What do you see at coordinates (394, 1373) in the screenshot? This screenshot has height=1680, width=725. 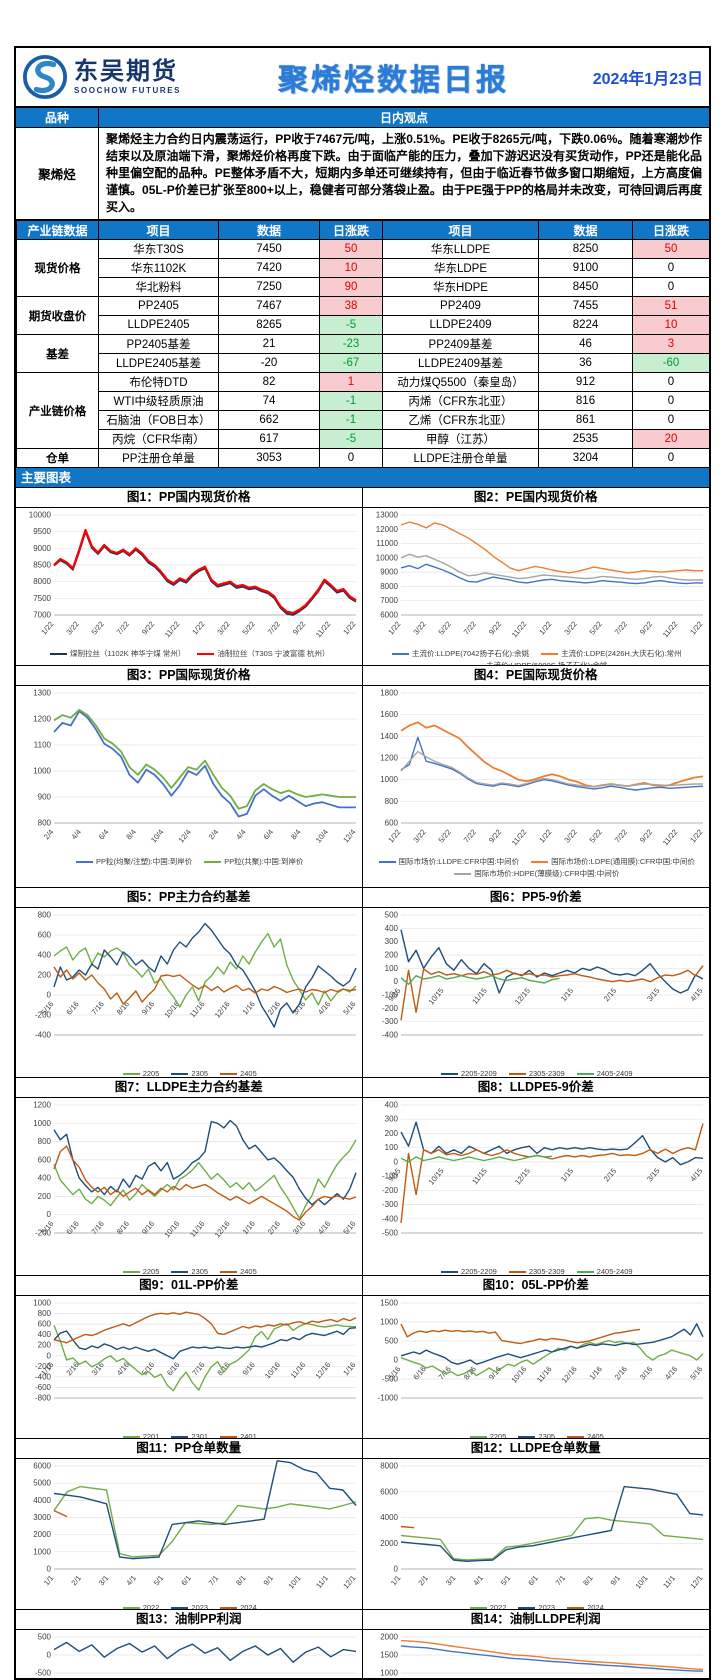 I see `svg-text: 5/16` at bounding box center [394, 1373].